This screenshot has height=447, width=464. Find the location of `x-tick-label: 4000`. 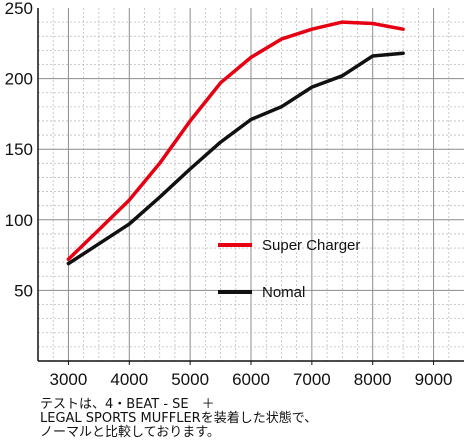

x-tick-label: 4000 is located at coordinates (129, 379).